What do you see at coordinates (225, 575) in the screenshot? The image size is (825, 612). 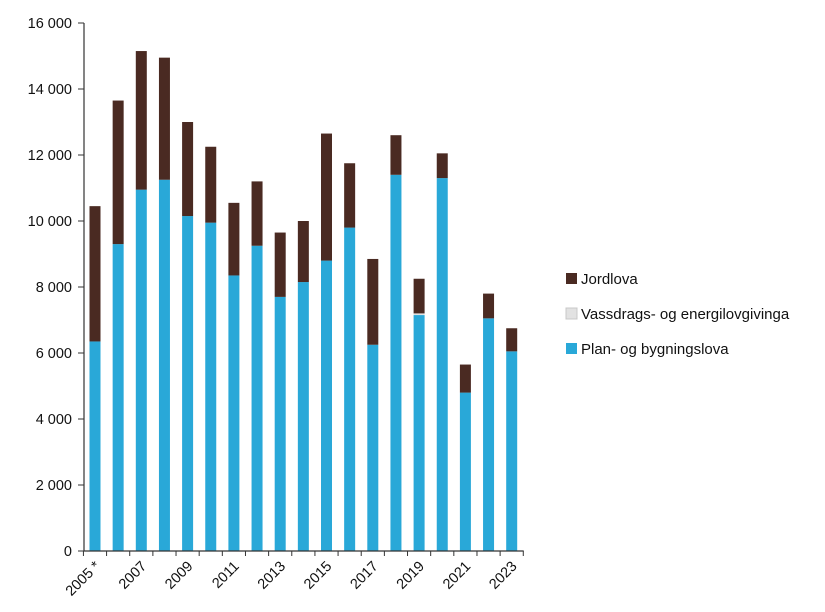 I see `x-tick-label: 2011` at bounding box center [225, 575].